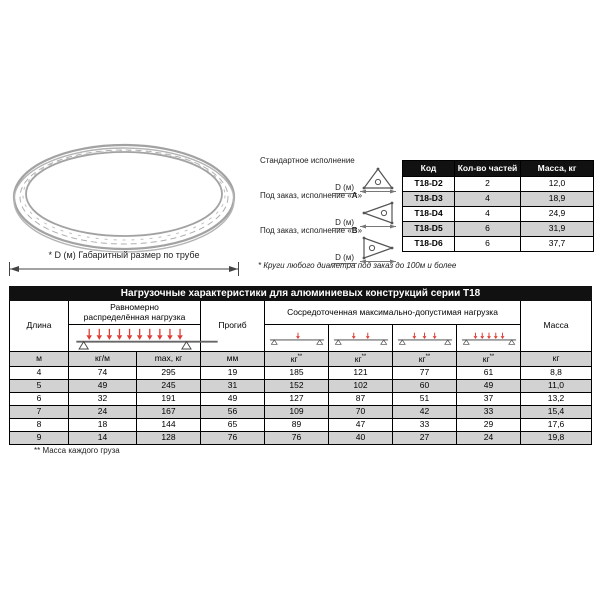 The height and width of the screenshot is (600, 600). Describe the element at coordinates (488, 373) in the screenshot. I see `cell: 61` at that location.